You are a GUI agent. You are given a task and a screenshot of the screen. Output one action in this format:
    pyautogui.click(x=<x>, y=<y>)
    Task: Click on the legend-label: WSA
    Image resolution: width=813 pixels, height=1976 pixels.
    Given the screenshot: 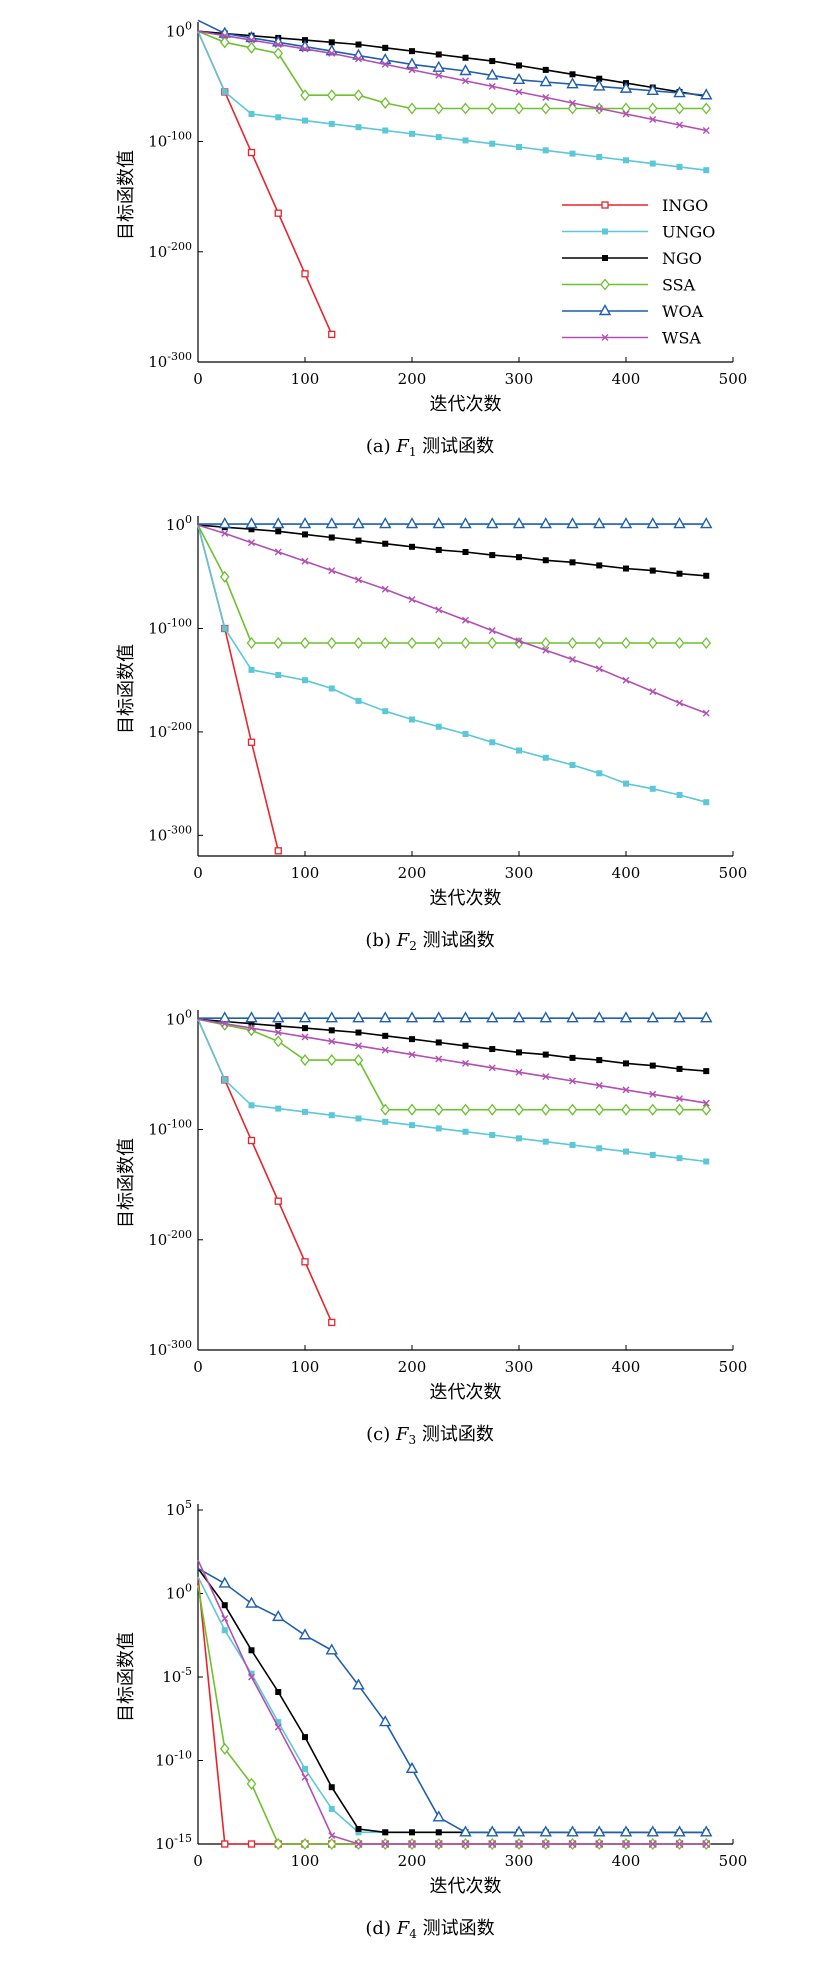 What is the action you would take?
    pyautogui.click(x=681, y=338)
    